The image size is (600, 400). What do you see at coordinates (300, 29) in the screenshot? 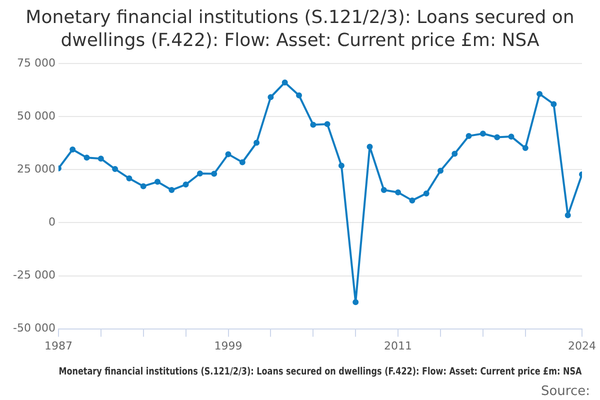
I see `chart-title: Monetary financial institutions (S.121/2/3): Loans secured on dwellings (F.422): Flow: Asset: Current price £m: NSA` at bounding box center [300, 29].